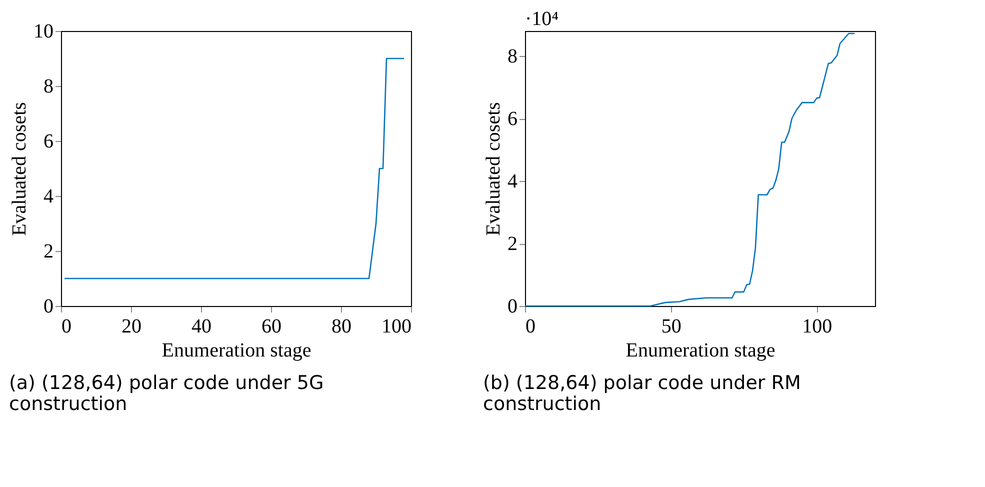 The width and height of the screenshot is (985, 487). Describe the element at coordinates (132, 327) in the screenshot. I see `x-tick-label: 20` at that location.